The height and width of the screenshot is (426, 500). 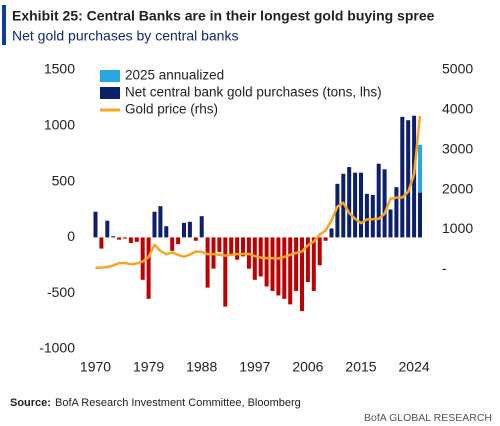 I want to click on y2-tick-label: -, so click(x=444, y=268).